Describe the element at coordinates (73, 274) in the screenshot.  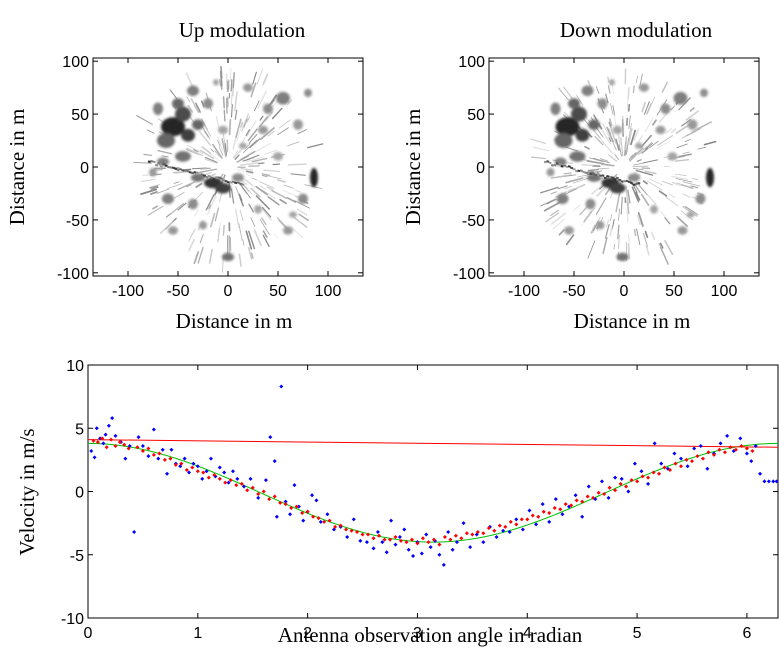
I see `up-ytick-label-0: -100` at that location.